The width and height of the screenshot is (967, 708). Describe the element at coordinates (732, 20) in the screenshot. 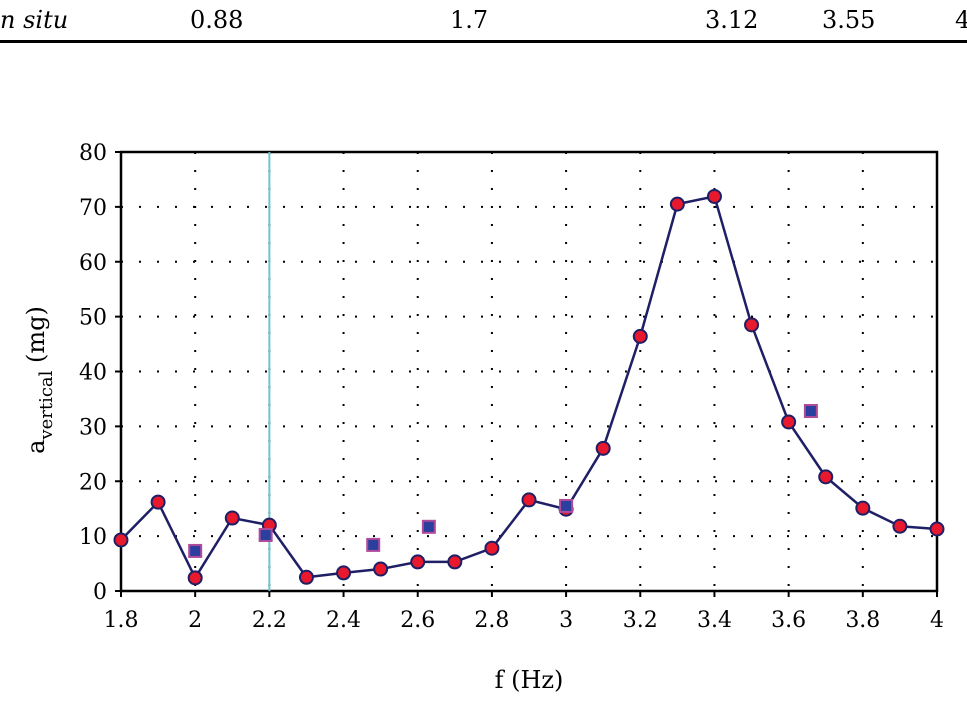

I see `row-value: 3.12` at that location.